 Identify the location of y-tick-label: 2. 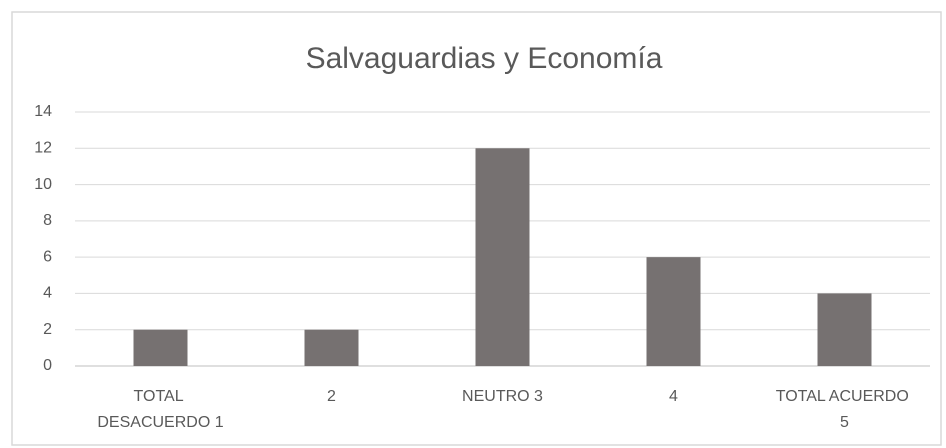
(47, 329).